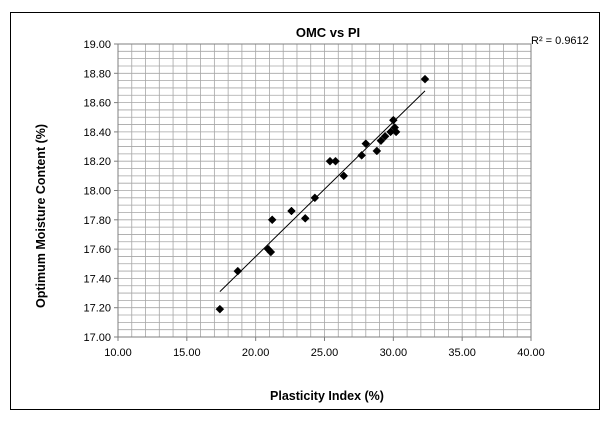  What do you see at coordinates (97, 309) in the screenshot?
I see `y-tick-label: 17.20` at bounding box center [97, 309].